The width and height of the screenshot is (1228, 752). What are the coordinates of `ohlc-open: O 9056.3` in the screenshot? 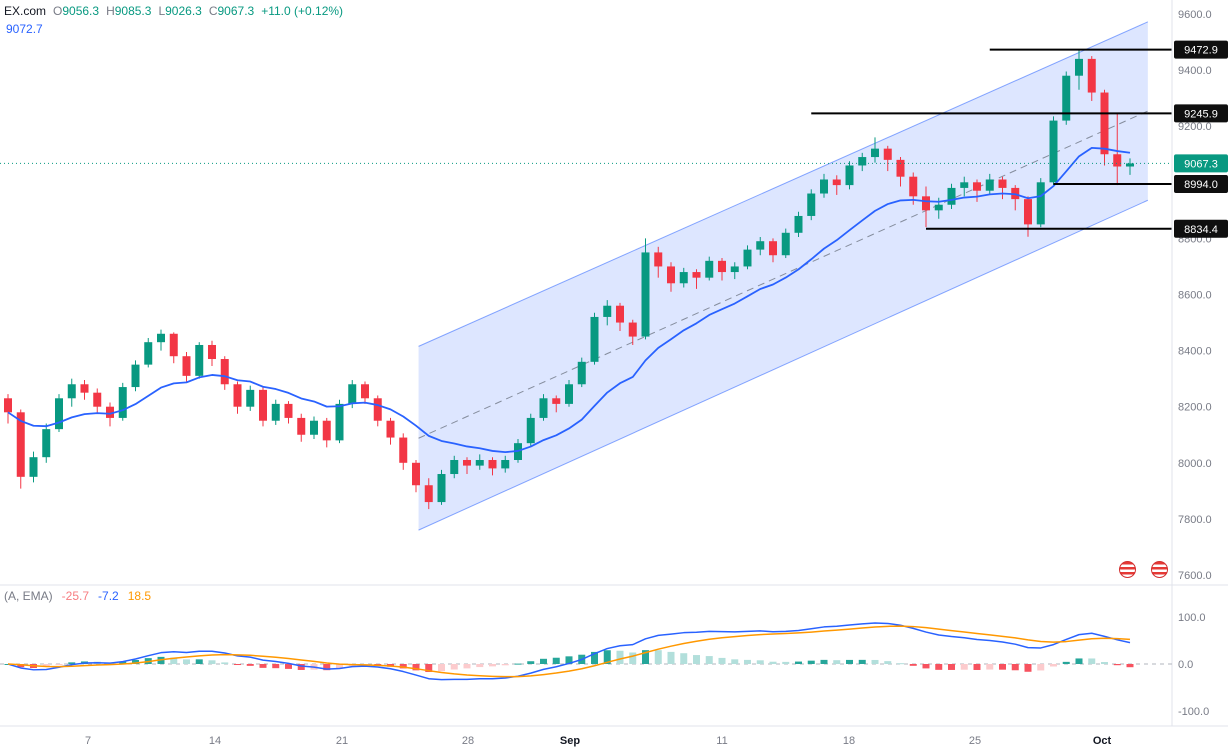 It's located at (76, 11).